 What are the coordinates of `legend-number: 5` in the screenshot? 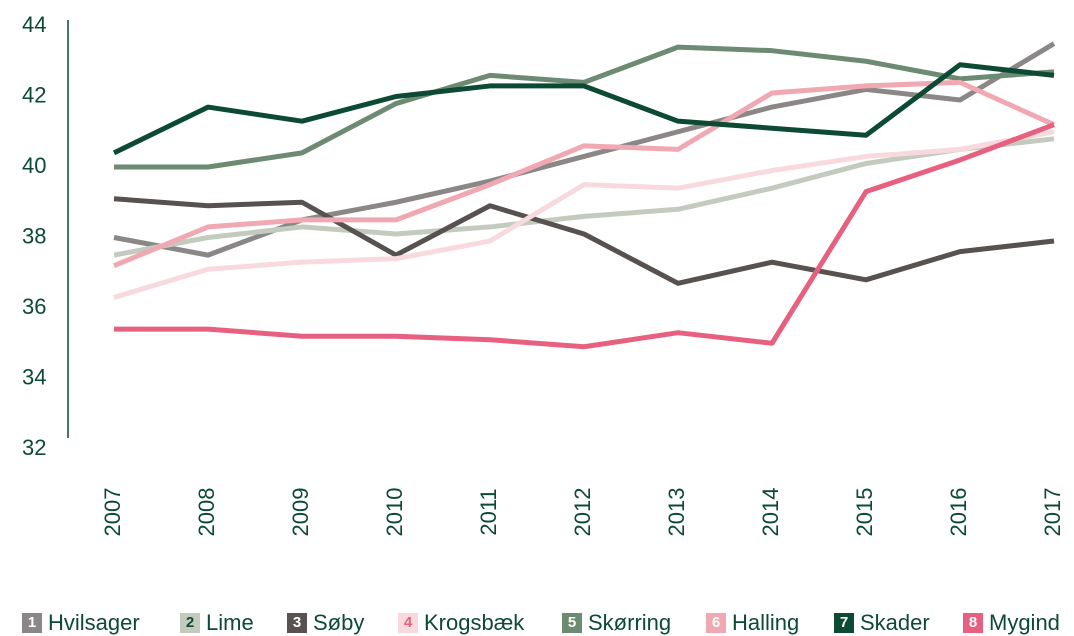 It's located at (572, 622).